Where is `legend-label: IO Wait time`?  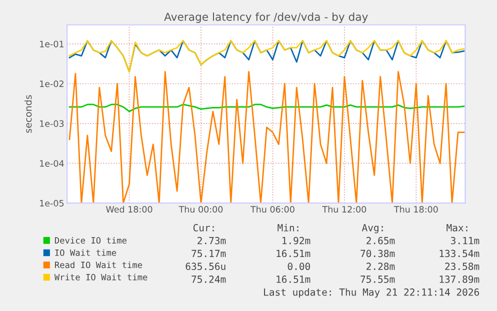
legend-label: IO Wait time is located at coordinates (85, 252).